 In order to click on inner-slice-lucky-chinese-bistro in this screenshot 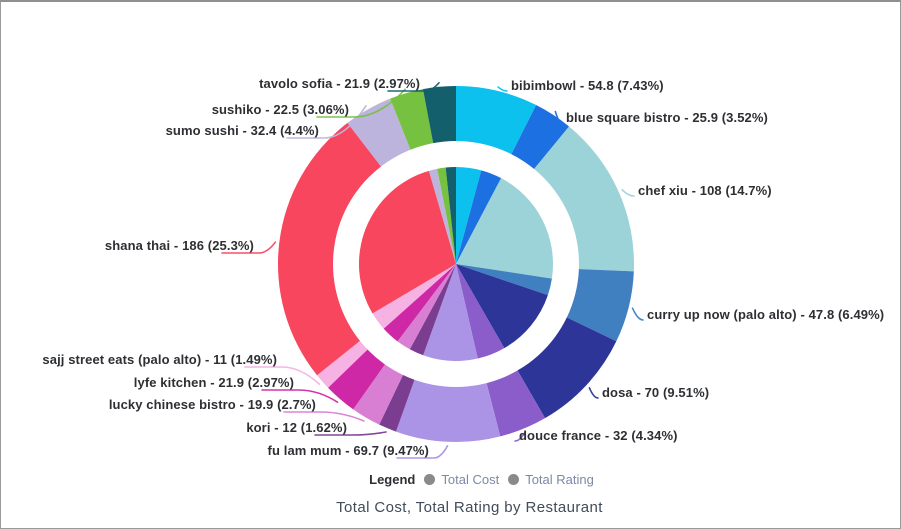, I will do `click(426, 307)`.